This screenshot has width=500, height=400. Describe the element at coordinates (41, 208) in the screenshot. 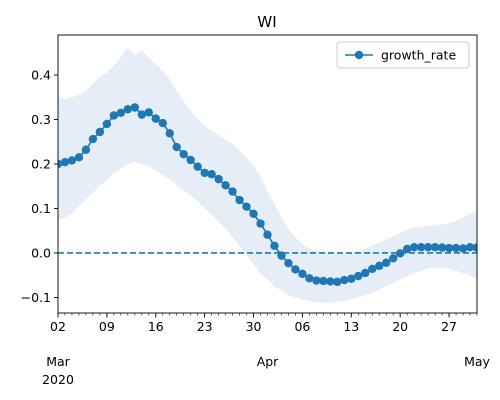

I see `y-tick-label: 0.1` at that location.